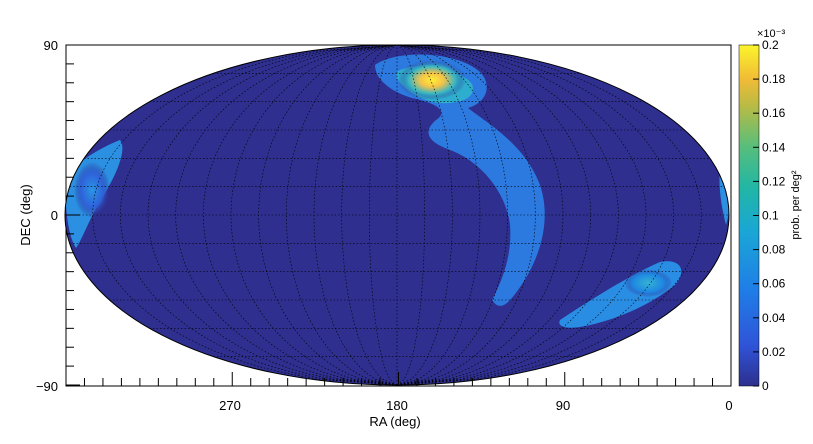 Image resolution: width=813 pixels, height=444 pixels. I want to click on colorbar-tick-label: 0.18, so click(774, 79).